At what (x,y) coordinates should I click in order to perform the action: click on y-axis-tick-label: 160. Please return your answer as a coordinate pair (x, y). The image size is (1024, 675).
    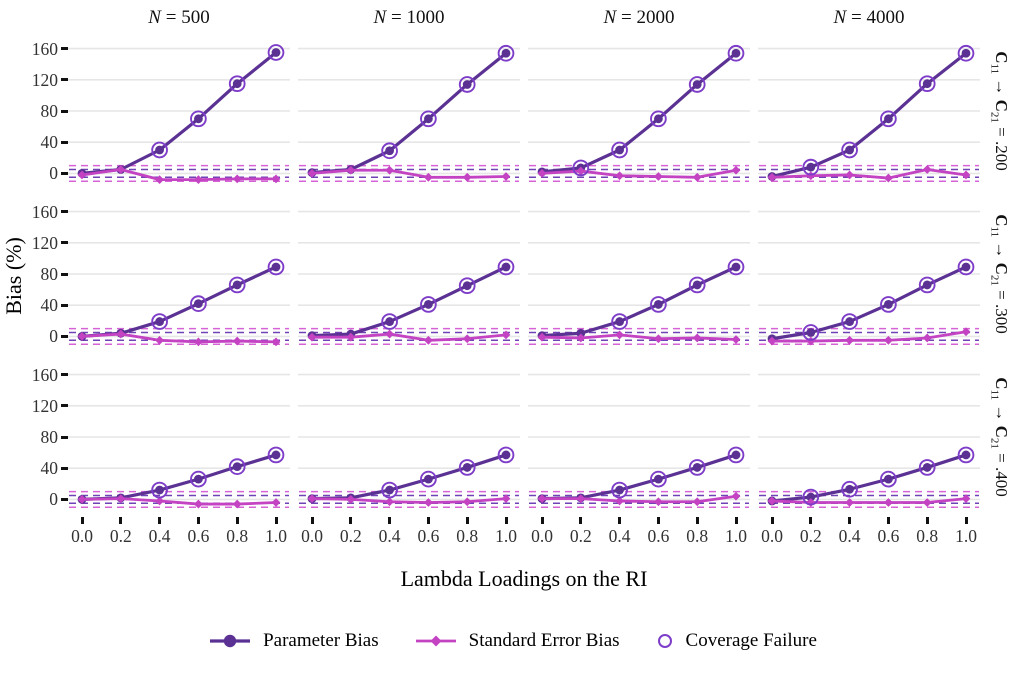
    Looking at the image, I should click on (44, 374).